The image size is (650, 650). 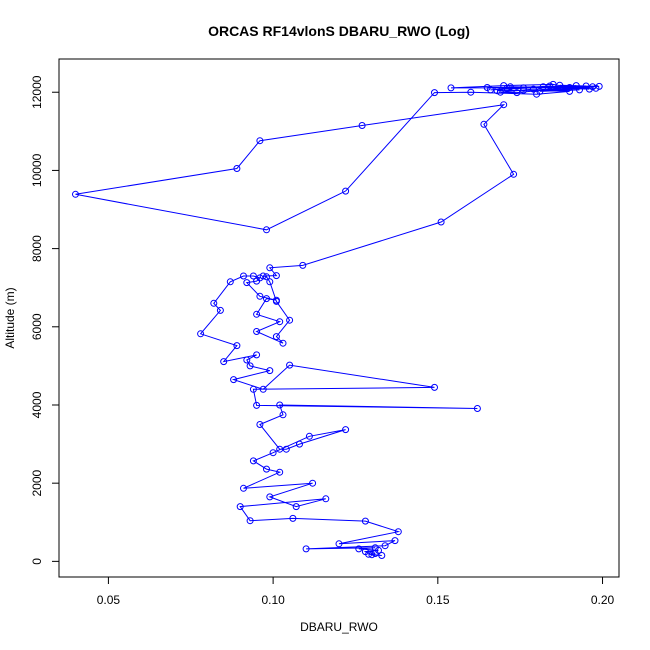 What do you see at coordinates (273, 600) in the screenshot?
I see `x-tick-label: 0.10` at bounding box center [273, 600].